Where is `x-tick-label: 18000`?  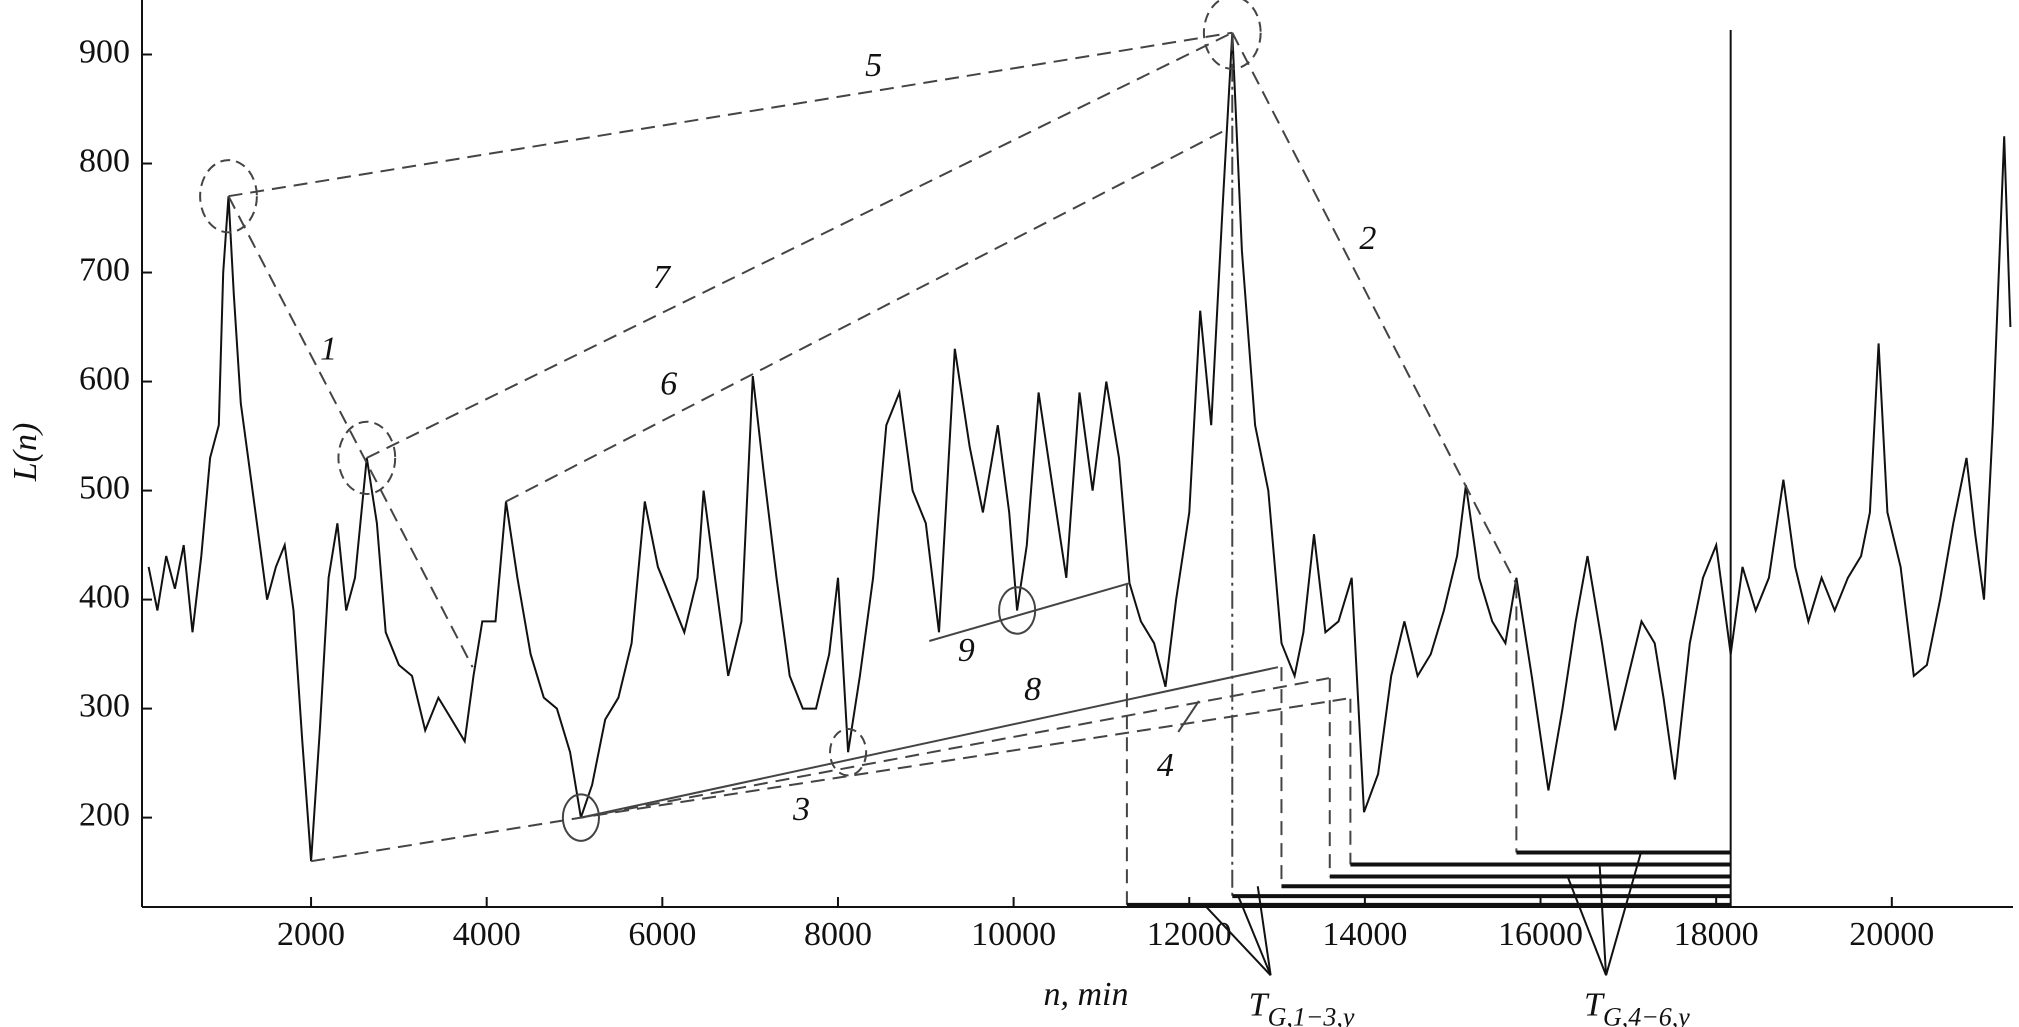 x-tick-label: 18000 is located at coordinates (1716, 934).